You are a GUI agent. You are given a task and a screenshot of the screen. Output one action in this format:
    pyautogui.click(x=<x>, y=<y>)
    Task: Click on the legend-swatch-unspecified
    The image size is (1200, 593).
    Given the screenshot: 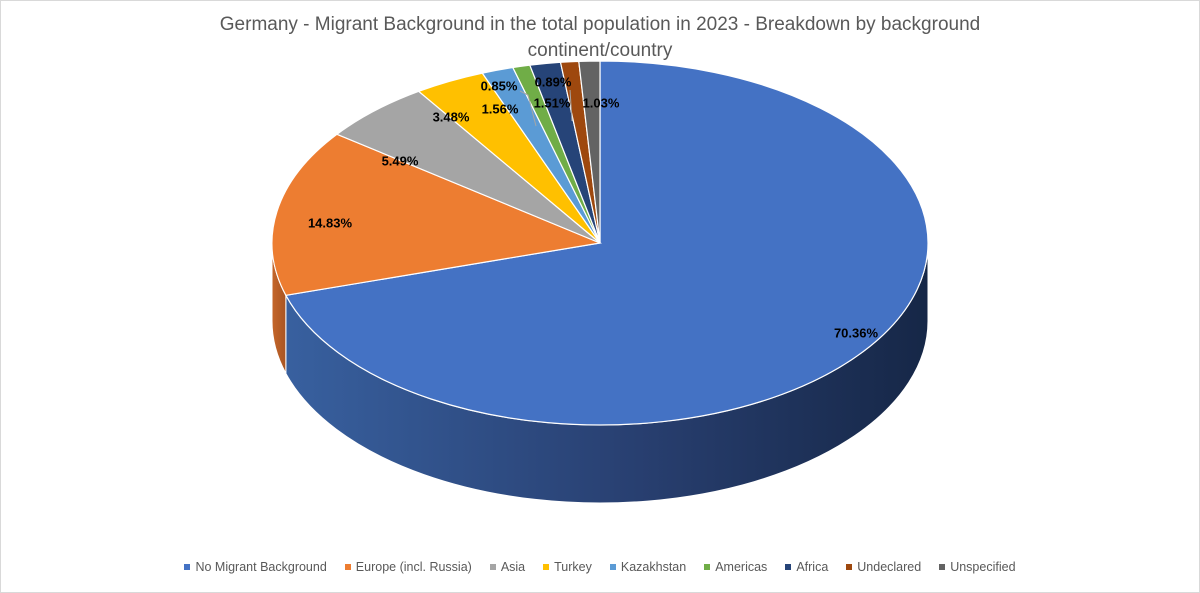 What is the action you would take?
    pyautogui.click(x=942, y=567)
    